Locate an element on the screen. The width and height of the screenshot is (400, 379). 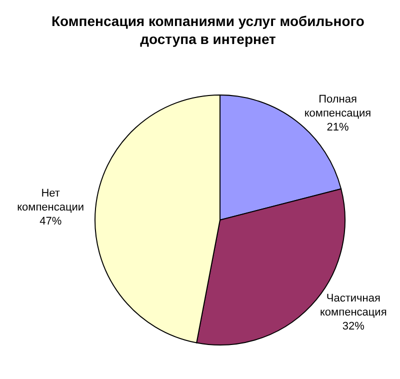
slice-label: Частичная компенсация is located at coordinates (353, 305).